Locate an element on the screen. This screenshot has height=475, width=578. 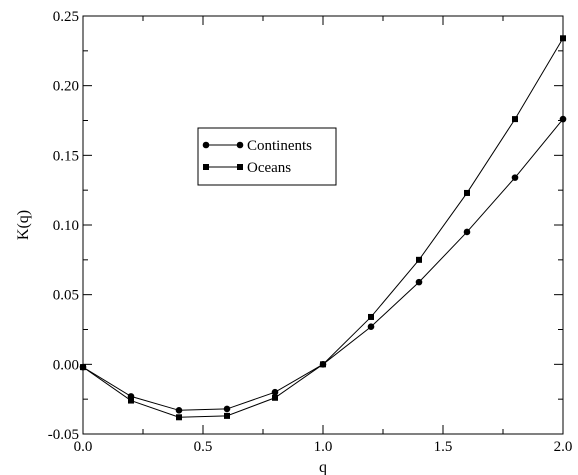
y-axis-title: K(q) is located at coordinates (23, 225).